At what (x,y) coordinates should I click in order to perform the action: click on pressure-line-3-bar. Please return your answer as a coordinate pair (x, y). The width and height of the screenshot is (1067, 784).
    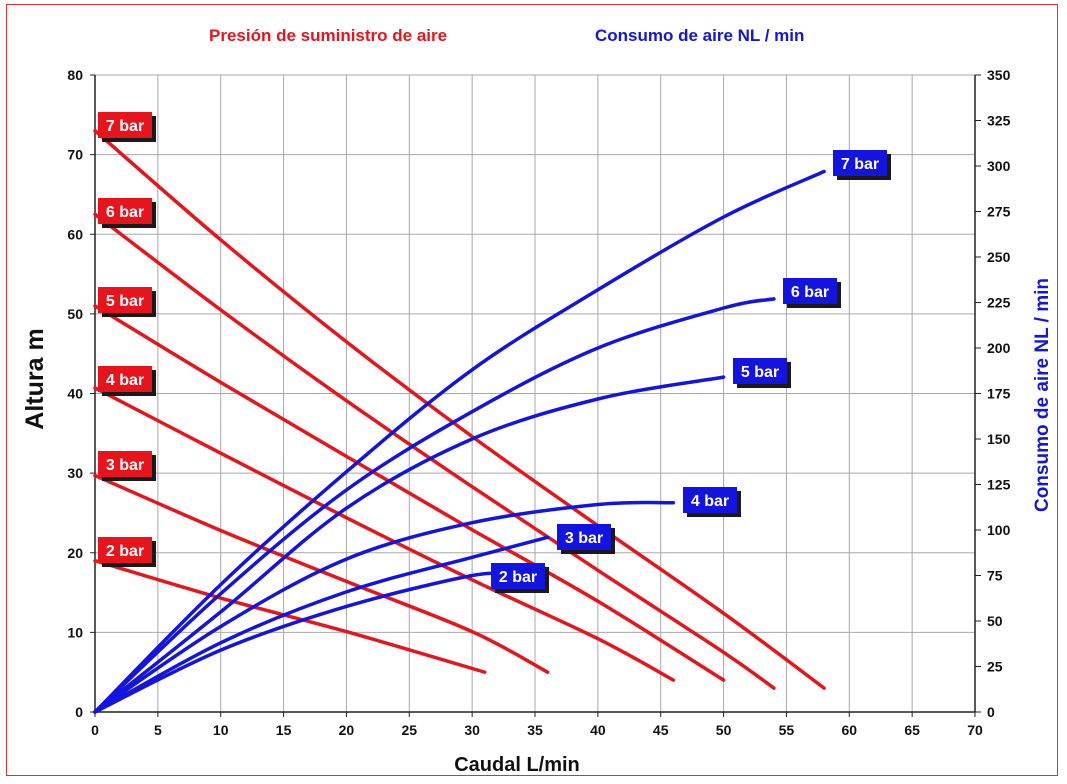
    Looking at the image, I should click on (321, 573).